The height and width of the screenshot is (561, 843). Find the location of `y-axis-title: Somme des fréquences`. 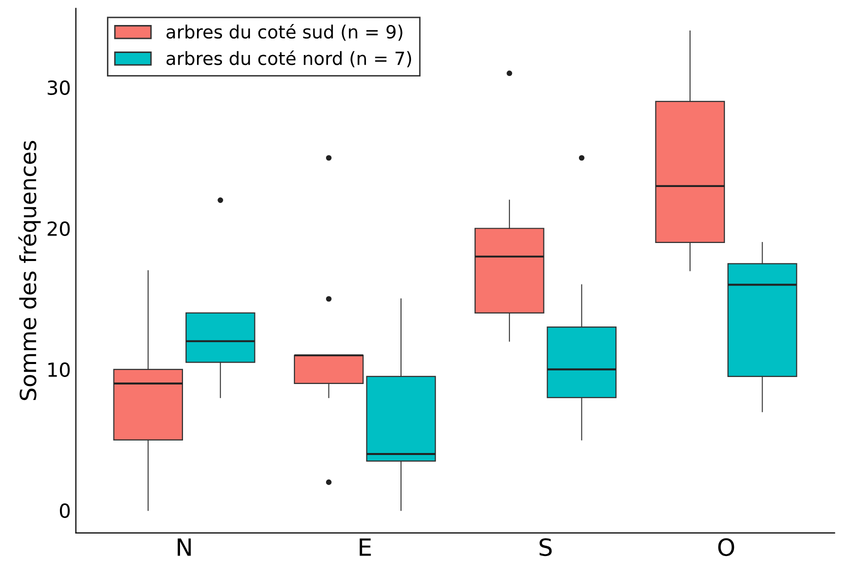

y-axis-title: Somme des fréquences is located at coordinates (29, 270).